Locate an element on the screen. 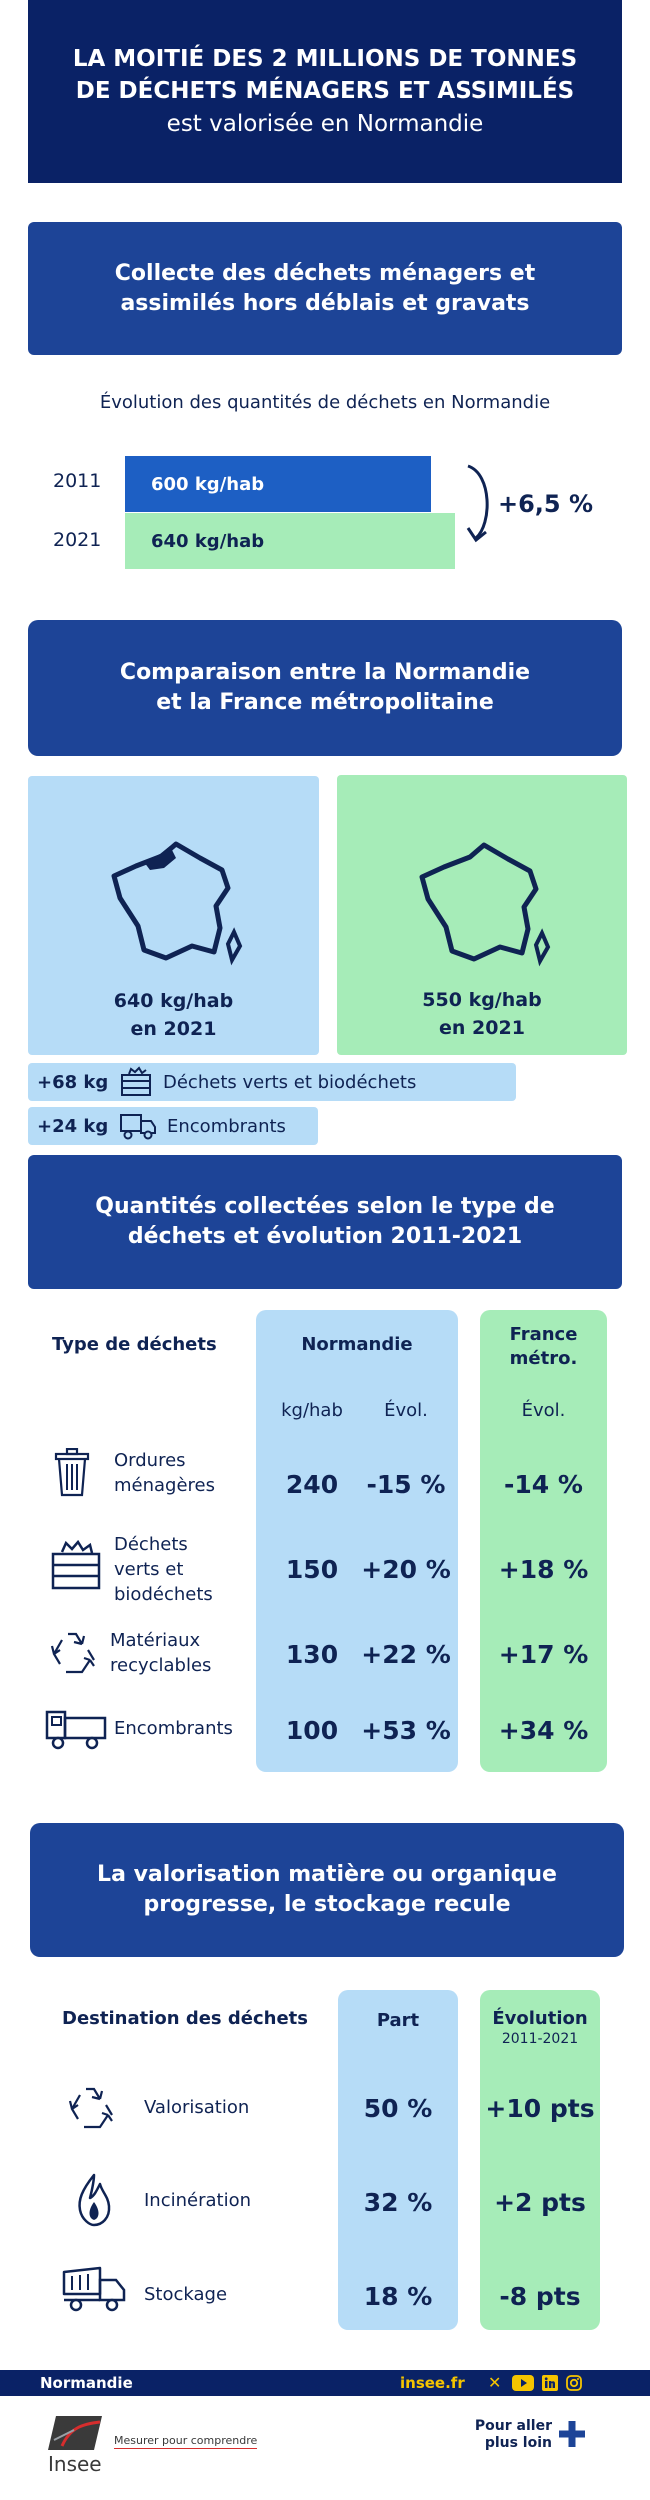 Image resolution: width=650 pixels, height=2500 pixels. normandie-year-text: en 2021 is located at coordinates (173, 1028).